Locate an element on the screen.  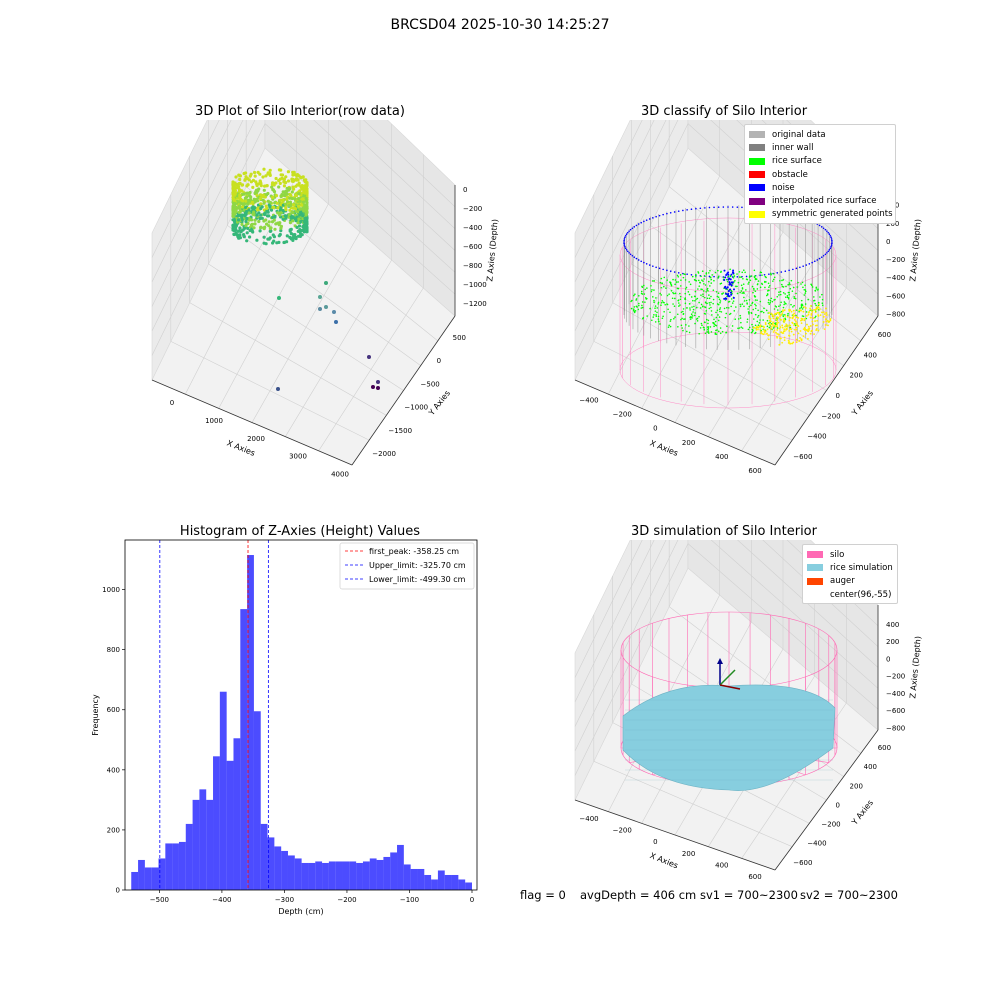
classify-x-tick-label: 400 is located at coordinates (721, 457).